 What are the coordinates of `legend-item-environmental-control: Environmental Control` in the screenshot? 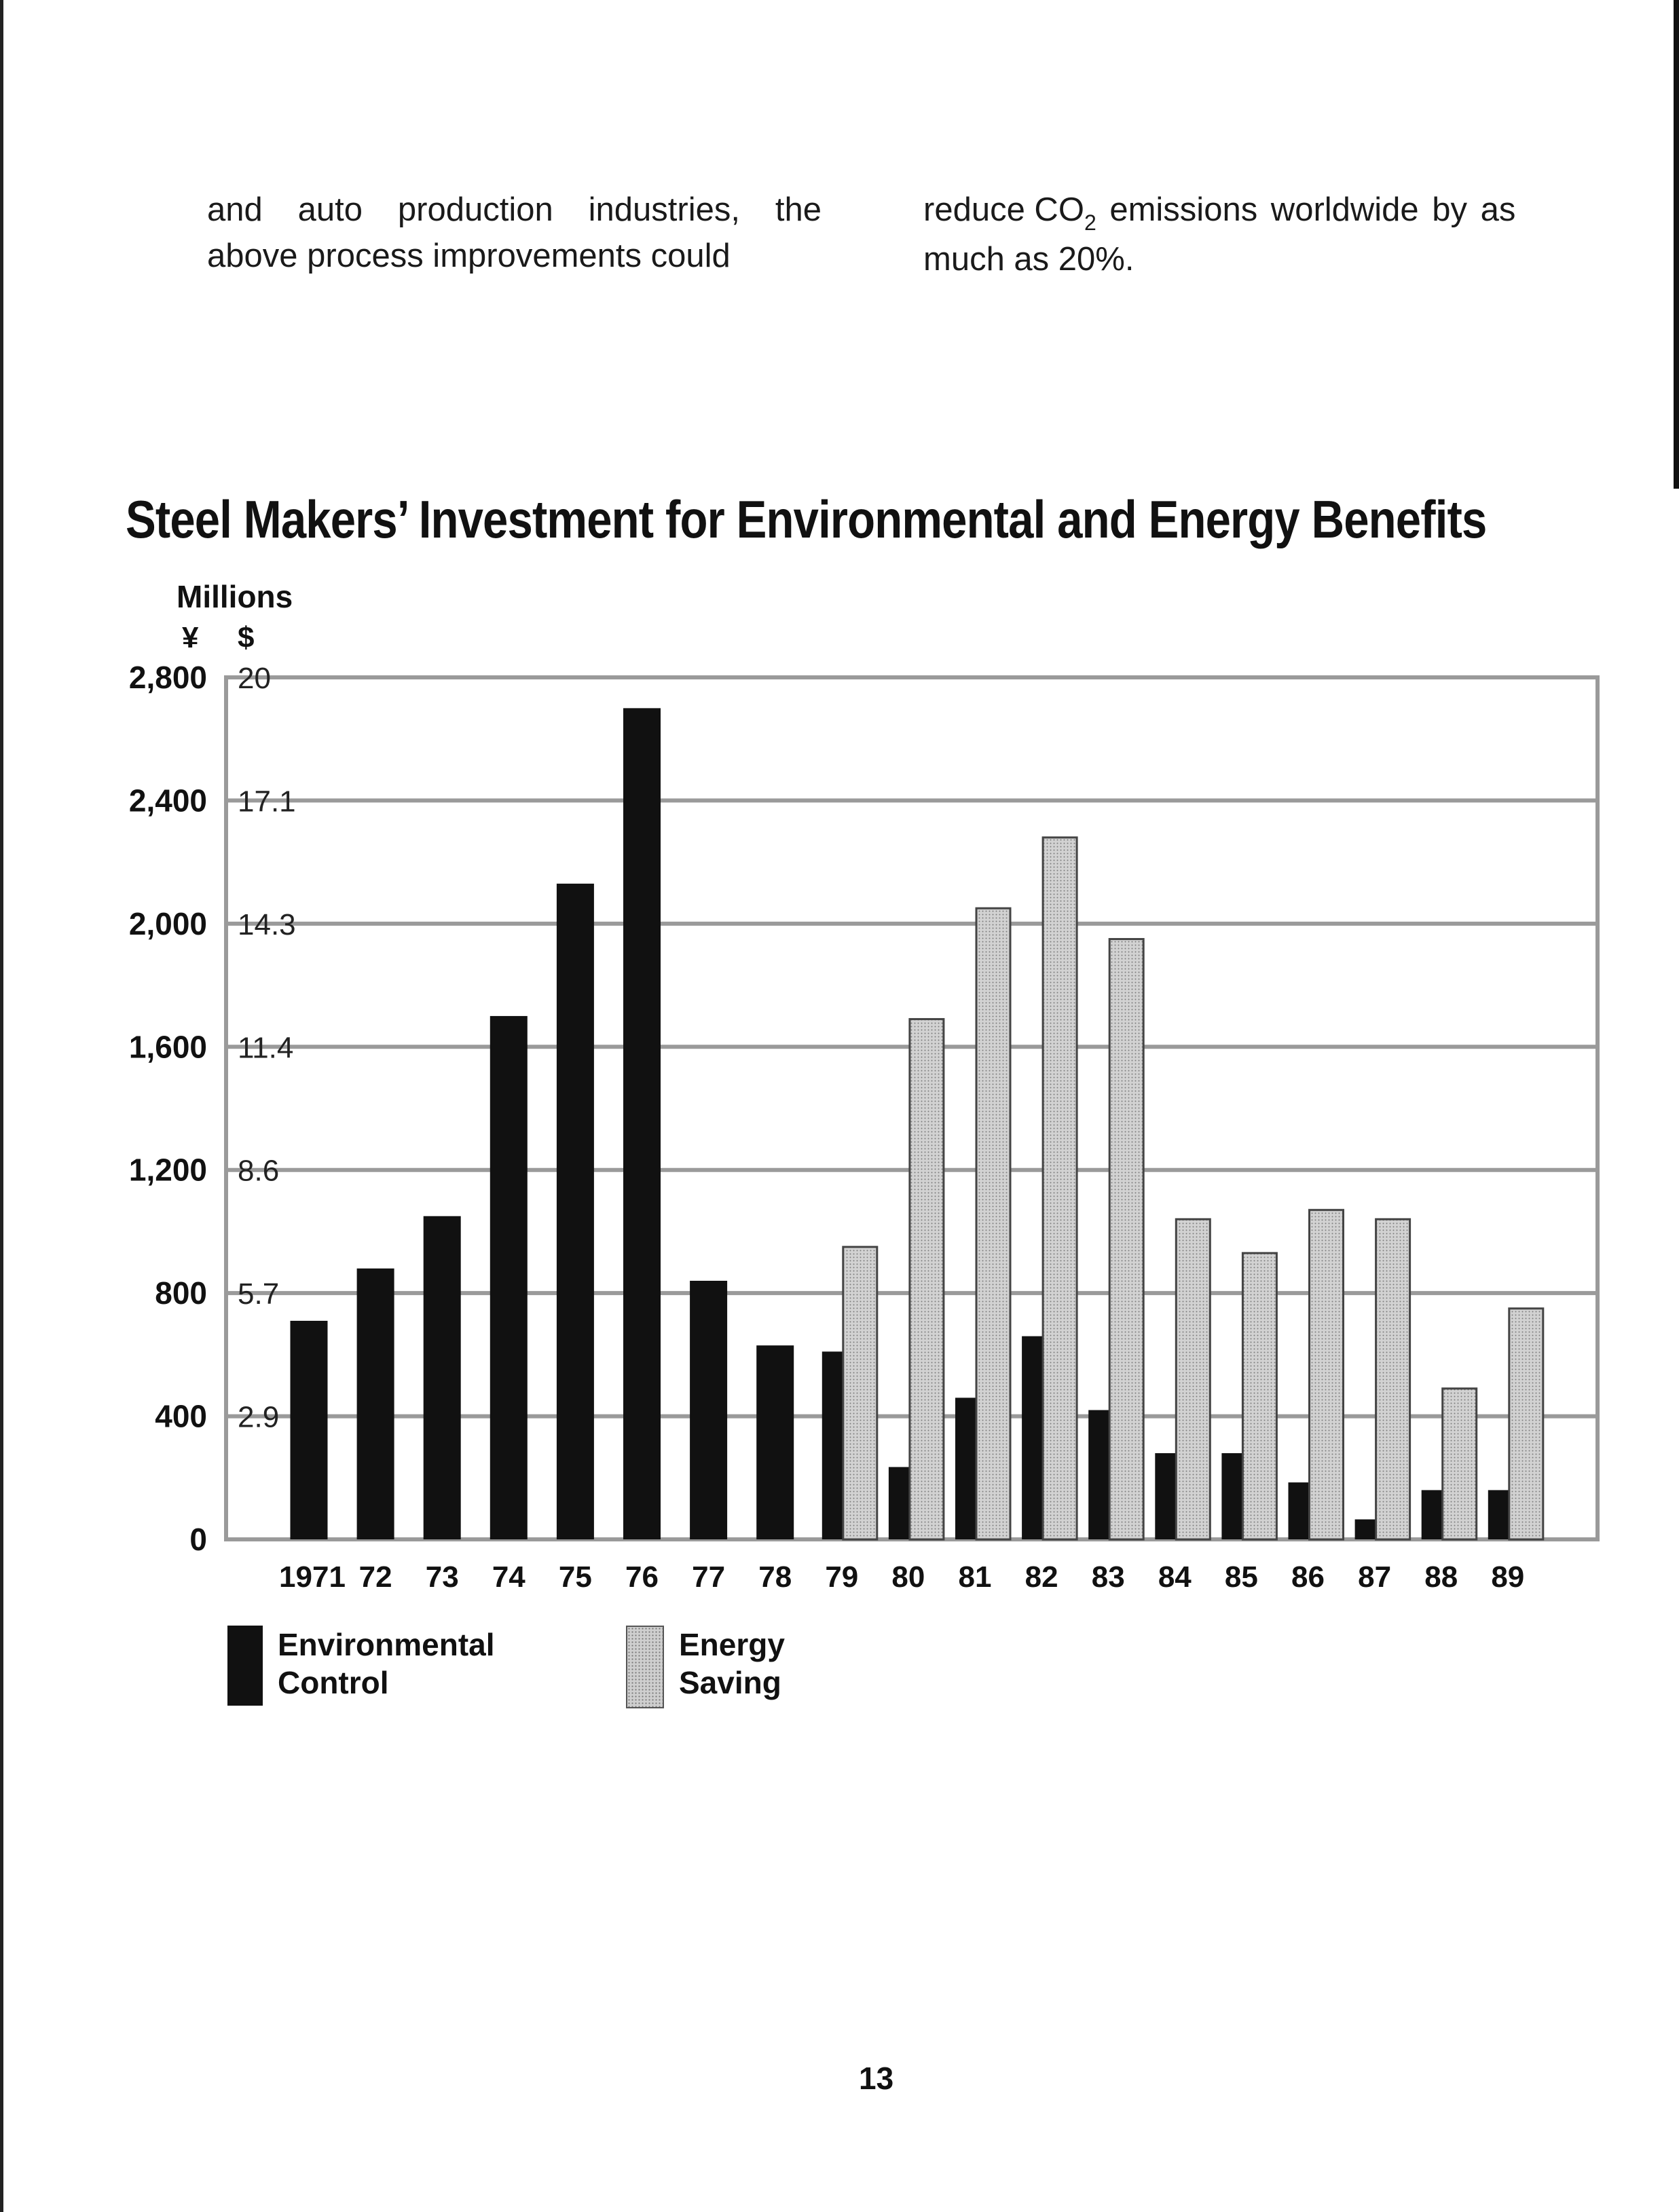 It's located at (361, 1666).